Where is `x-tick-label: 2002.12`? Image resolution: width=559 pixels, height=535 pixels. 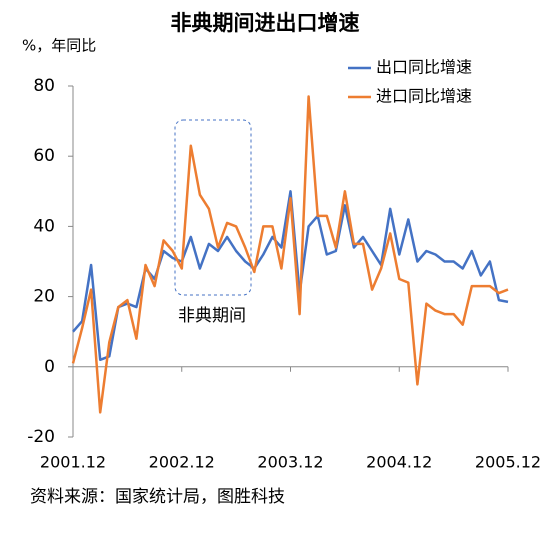
x-tick-label: 2002.12 is located at coordinates (182, 462).